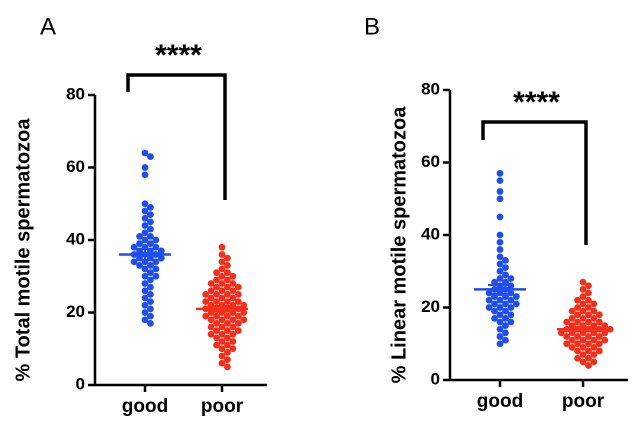  Describe the element at coordinates (430, 306) in the screenshot. I see `y-tick-label: 20` at that location.